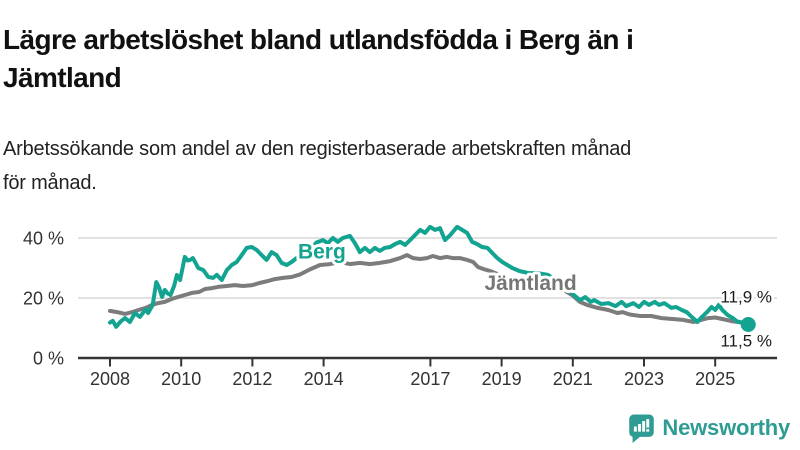 The height and width of the screenshot is (450, 800). Describe the element at coordinates (324, 379) in the screenshot. I see `x-tick-label: 2014` at that location.